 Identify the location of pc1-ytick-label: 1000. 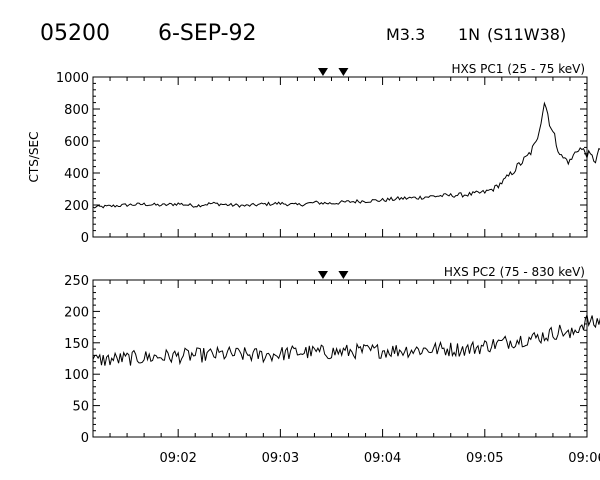
(72, 78).